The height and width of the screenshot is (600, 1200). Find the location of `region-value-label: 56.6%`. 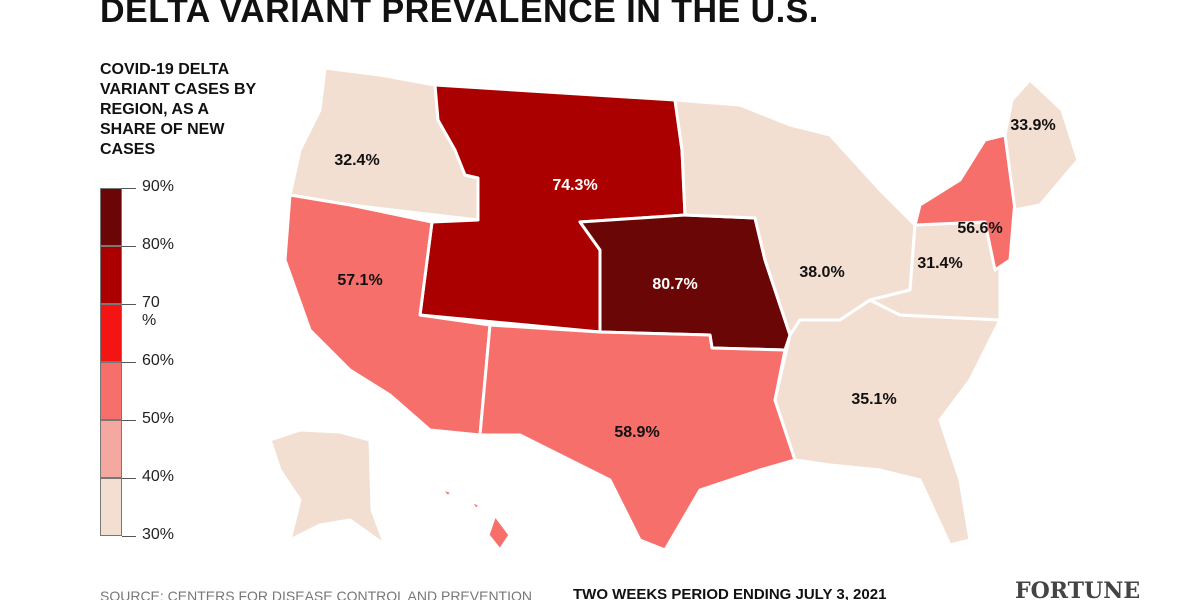

region-value-label: 56.6% is located at coordinates (979, 228).